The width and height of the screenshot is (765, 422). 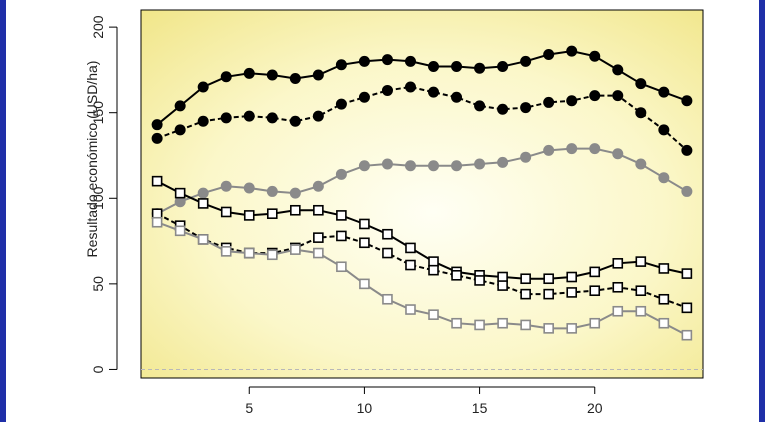 I want to click on x-tick-label: 5, so click(x=249, y=408).